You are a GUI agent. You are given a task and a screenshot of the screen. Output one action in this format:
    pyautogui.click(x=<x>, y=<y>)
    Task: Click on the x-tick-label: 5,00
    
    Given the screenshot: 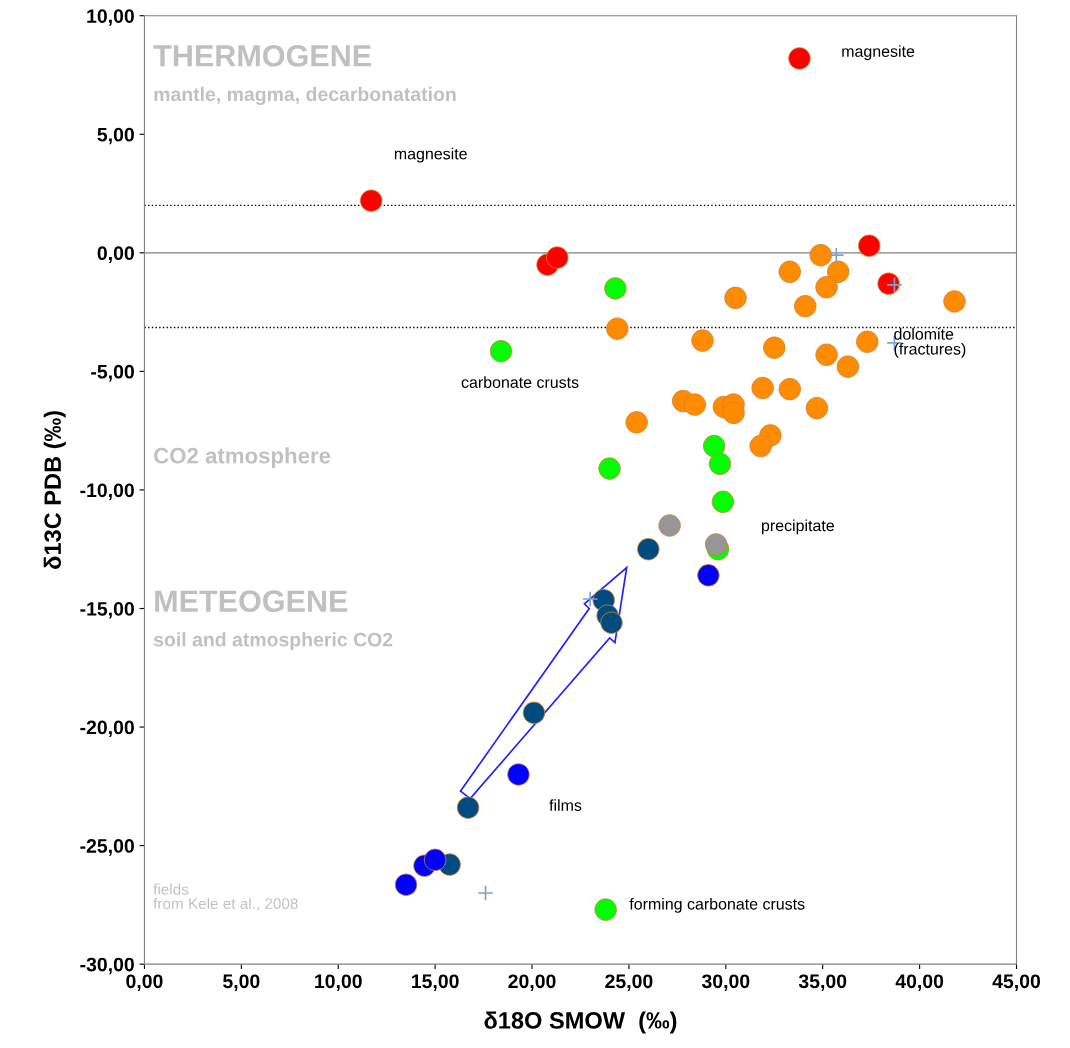 What is the action you would take?
    pyautogui.click(x=241, y=982)
    